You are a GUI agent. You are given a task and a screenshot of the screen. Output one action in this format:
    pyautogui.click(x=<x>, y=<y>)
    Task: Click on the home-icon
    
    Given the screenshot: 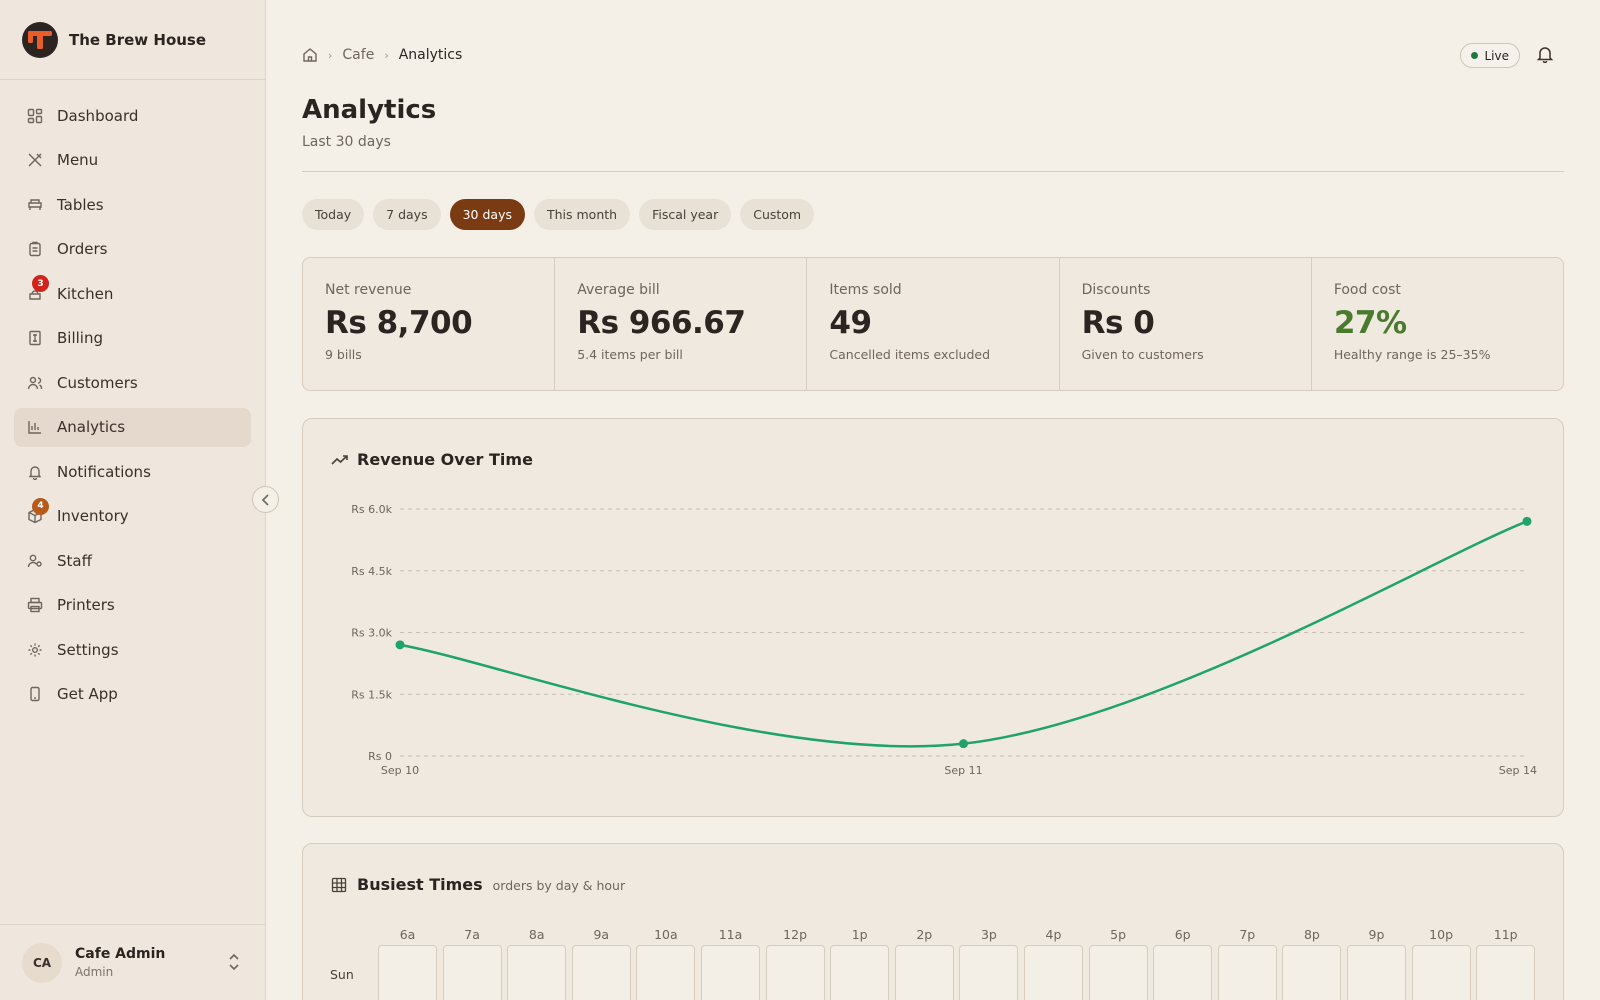 What is the action you would take?
    pyautogui.click(x=310, y=55)
    